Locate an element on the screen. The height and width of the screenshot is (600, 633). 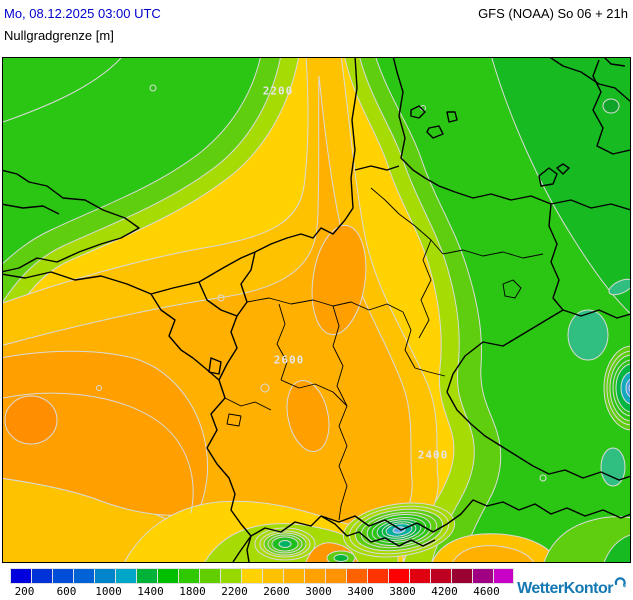
legend-tick-label: 1800 is located at coordinates (192, 591).